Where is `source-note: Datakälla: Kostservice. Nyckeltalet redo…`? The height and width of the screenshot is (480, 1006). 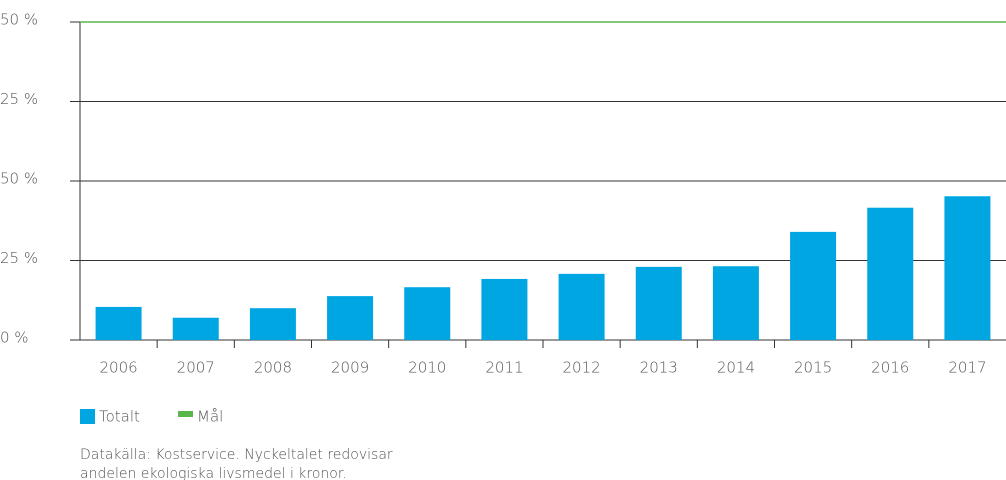
source-note: Datakälla: Kostservice. Nyckeltalet redo… is located at coordinates (236, 455).